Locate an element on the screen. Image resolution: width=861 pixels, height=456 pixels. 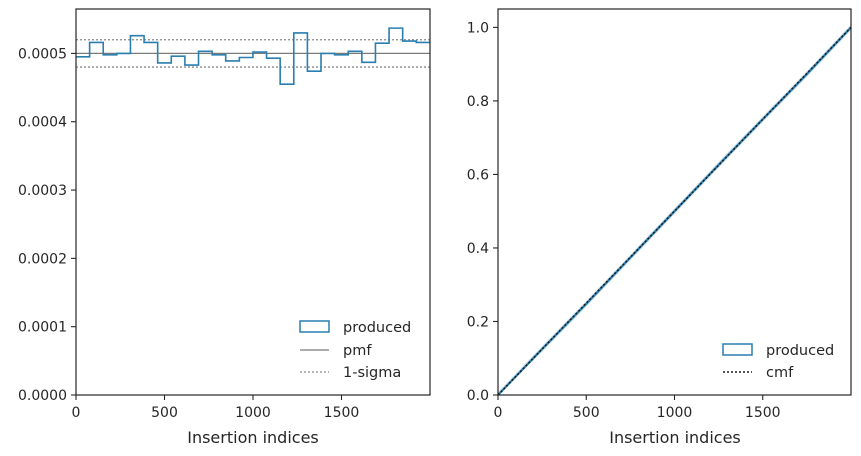
y-tick-label: 0.0004 is located at coordinates (42, 123).